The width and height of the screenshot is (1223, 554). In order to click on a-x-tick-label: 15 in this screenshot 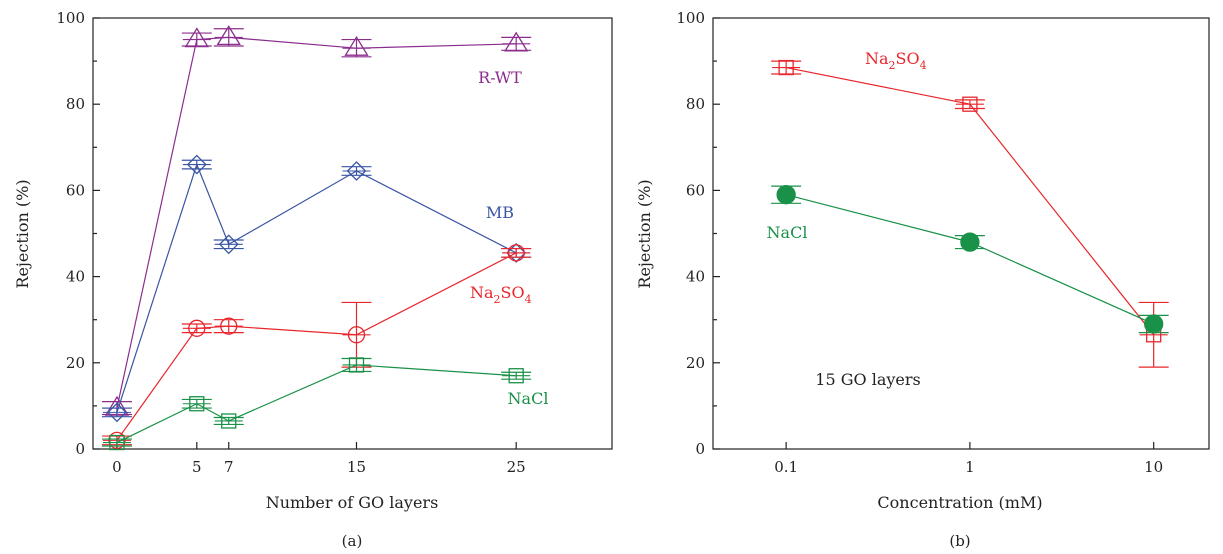, I will do `click(356, 467)`.